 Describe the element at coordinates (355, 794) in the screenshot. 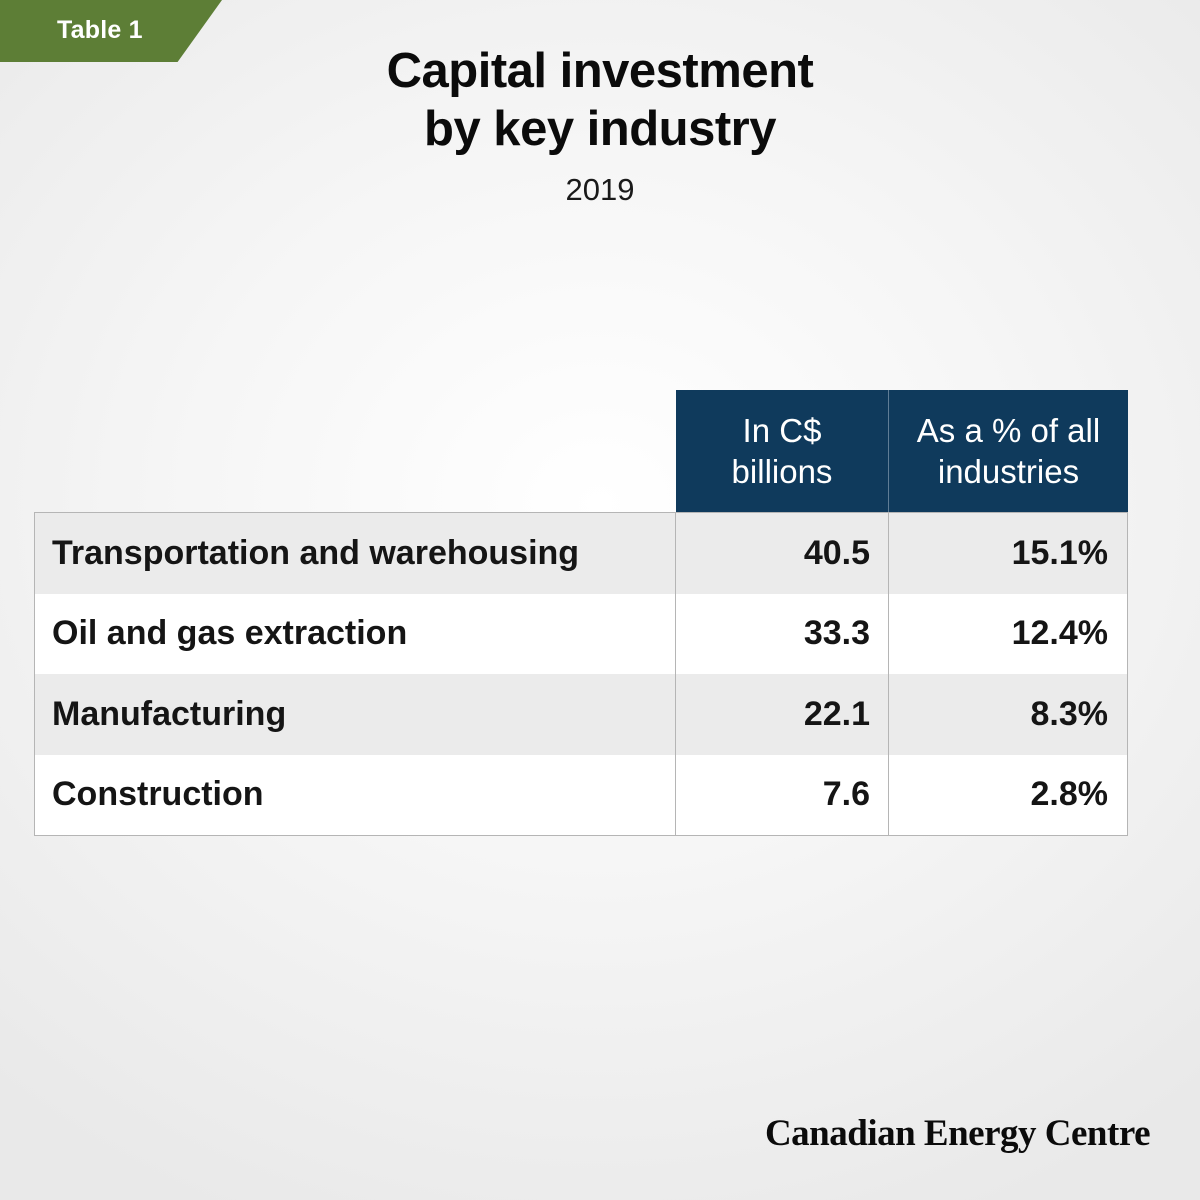

I see `industry-cell: Construction` at that location.